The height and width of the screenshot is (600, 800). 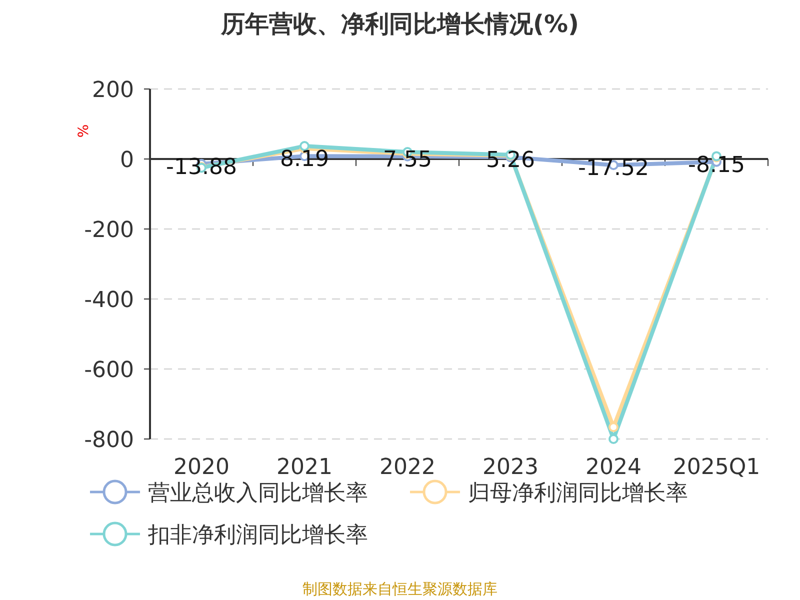 I want to click on y-tick-label: -800, so click(x=109, y=440).